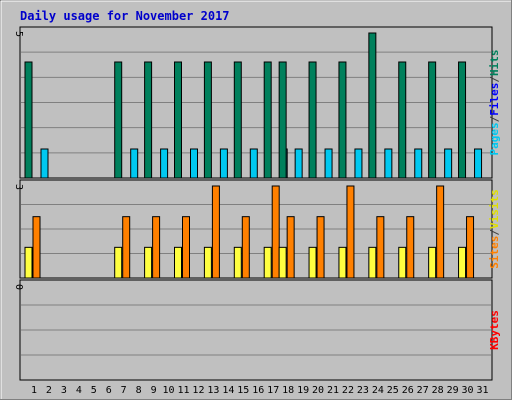 This screenshot has height=400, width=512. I want to click on right-label-part: KBytes, so click(494, 330).